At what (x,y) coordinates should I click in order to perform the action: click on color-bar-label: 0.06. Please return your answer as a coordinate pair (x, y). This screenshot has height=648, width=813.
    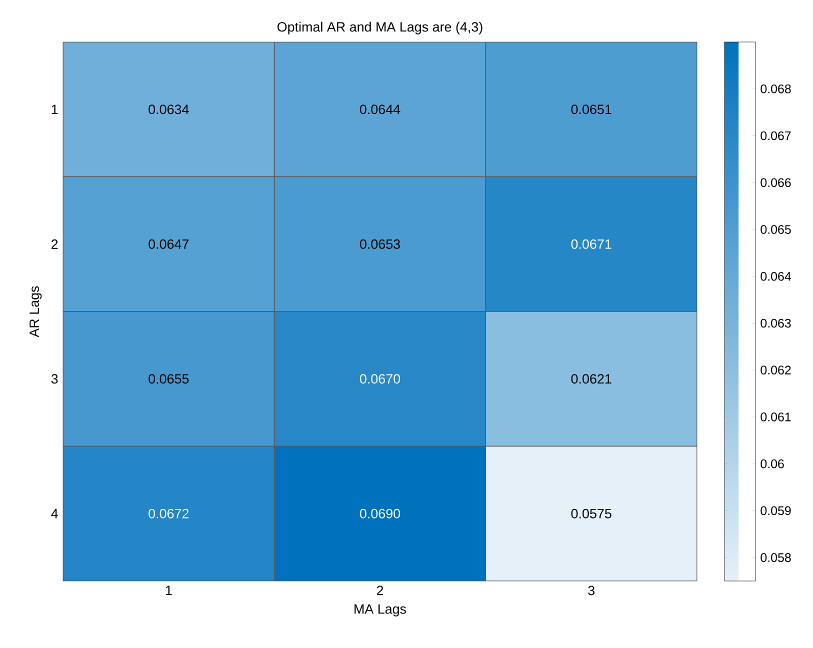
    Looking at the image, I should click on (772, 463).